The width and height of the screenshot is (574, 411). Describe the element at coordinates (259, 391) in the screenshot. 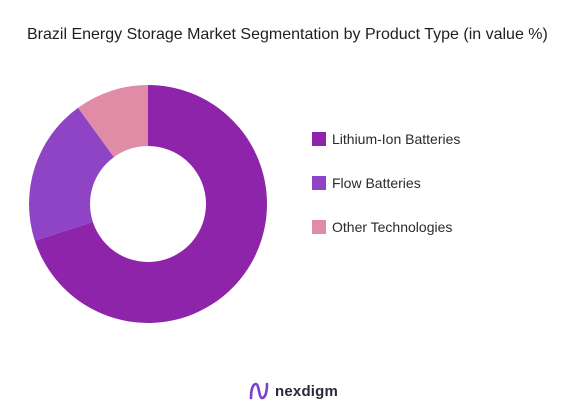

I see `nexdigm-logo-icon` at that location.